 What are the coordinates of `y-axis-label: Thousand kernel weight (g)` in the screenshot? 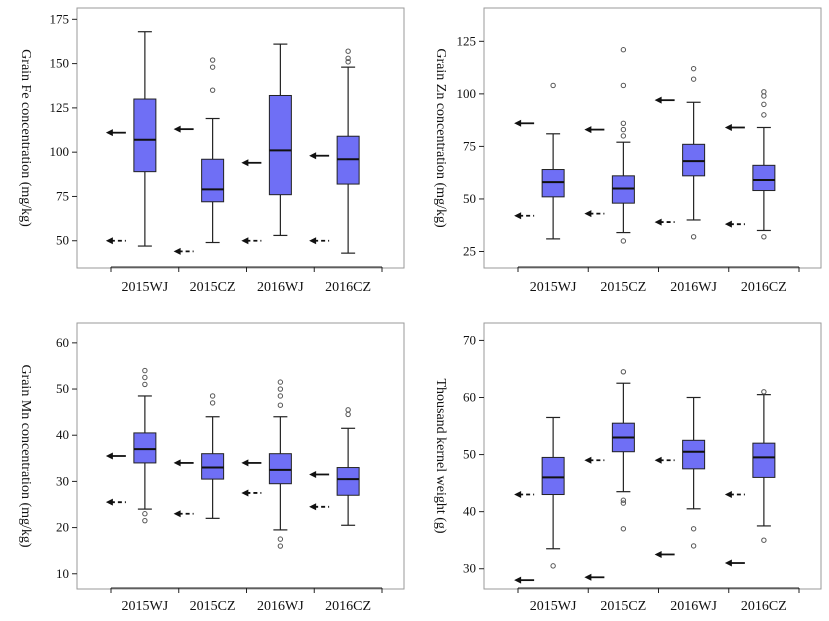 It's located at (440, 455).